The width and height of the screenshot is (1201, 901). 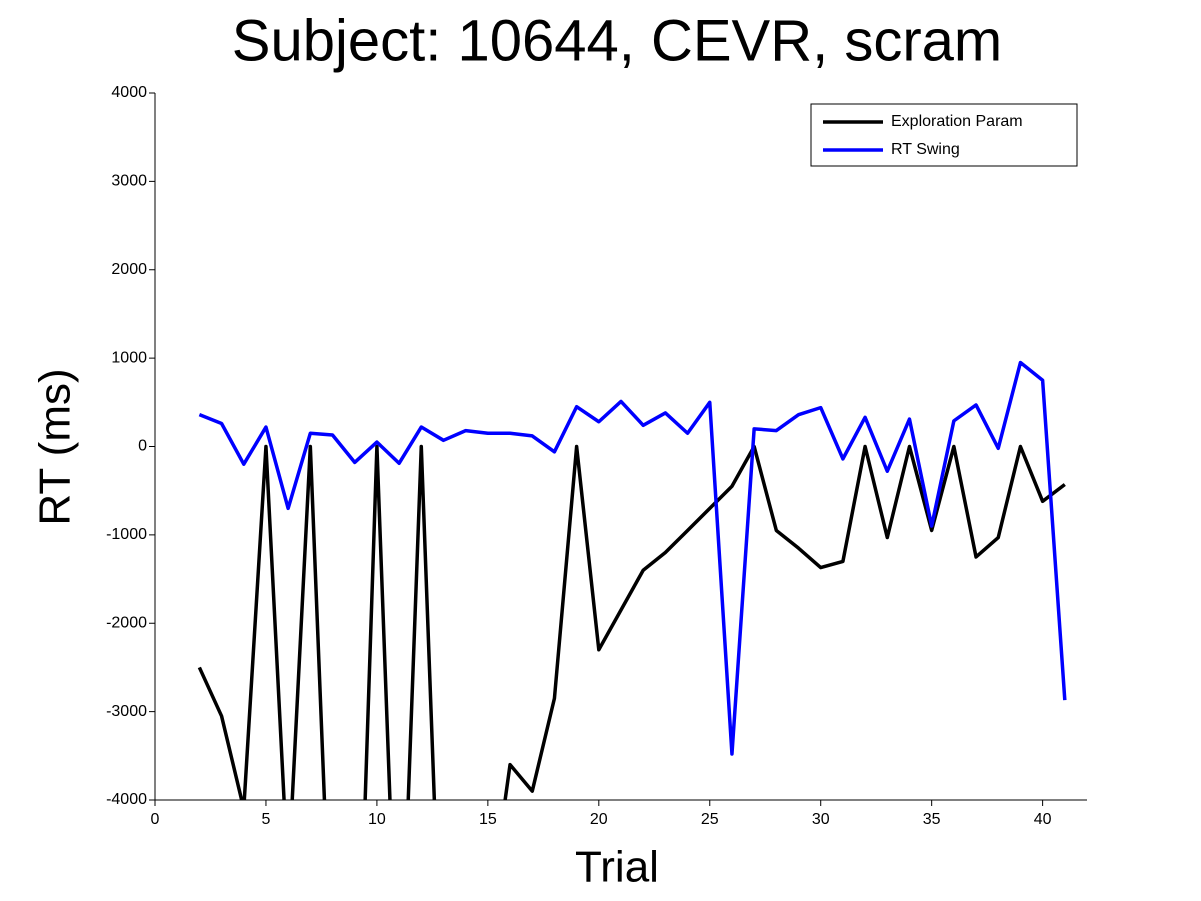 What do you see at coordinates (957, 121) in the screenshot?
I see `legend-label: Exploration Param` at bounding box center [957, 121].